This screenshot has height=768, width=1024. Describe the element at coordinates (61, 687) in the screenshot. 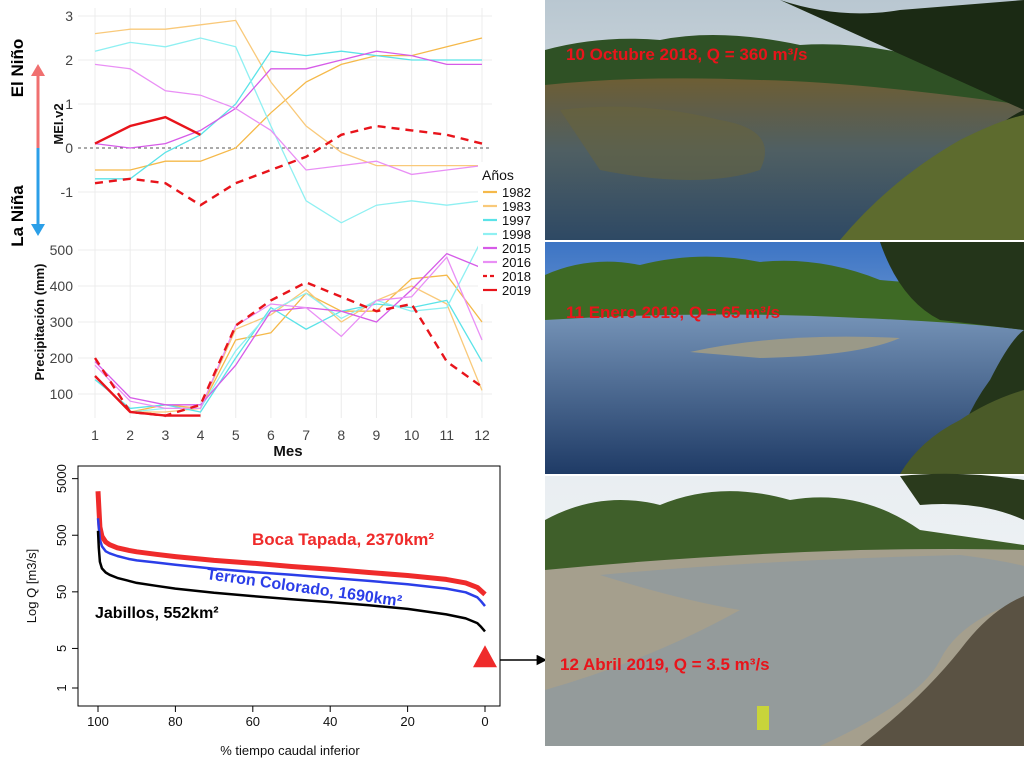

I see `fdc-y-tick-label: 1` at that location.